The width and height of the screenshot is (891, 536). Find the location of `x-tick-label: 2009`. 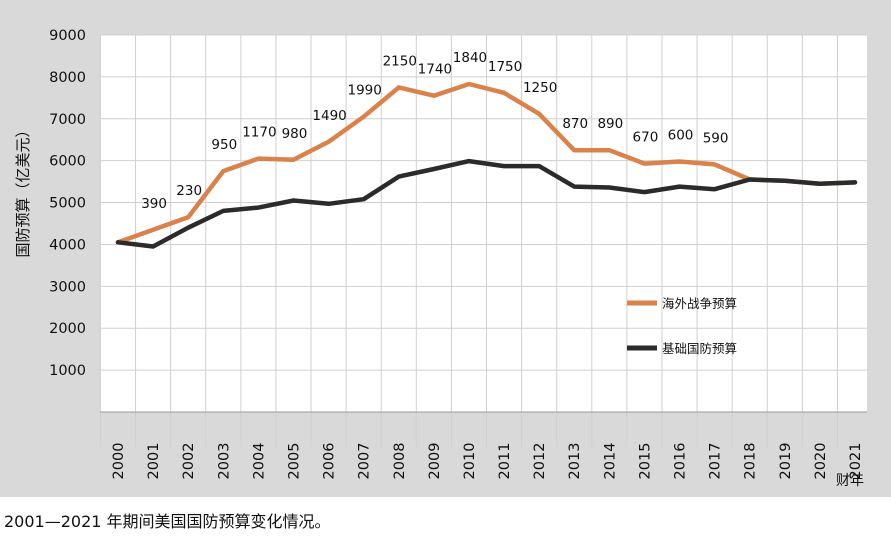

x-tick-label: 2009 is located at coordinates (435, 461).